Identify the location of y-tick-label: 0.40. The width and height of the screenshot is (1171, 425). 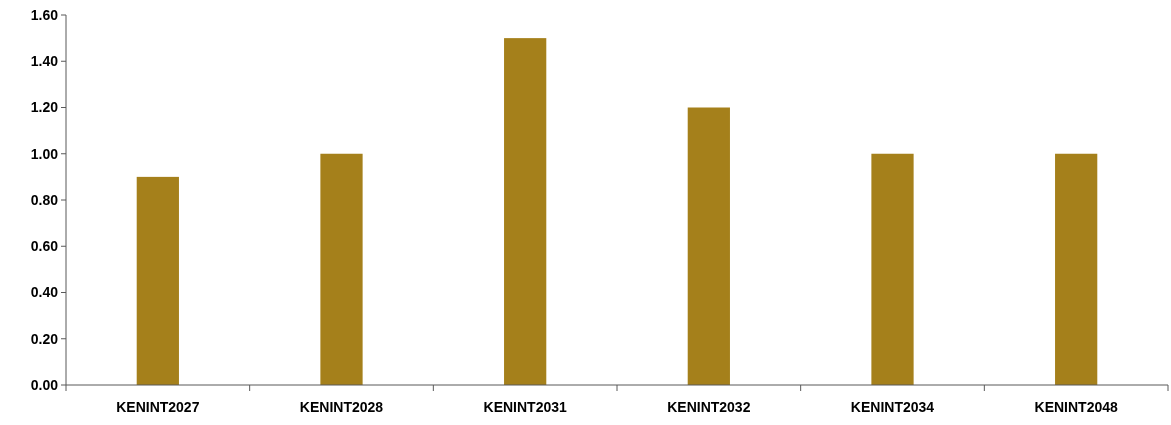
(44, 292).